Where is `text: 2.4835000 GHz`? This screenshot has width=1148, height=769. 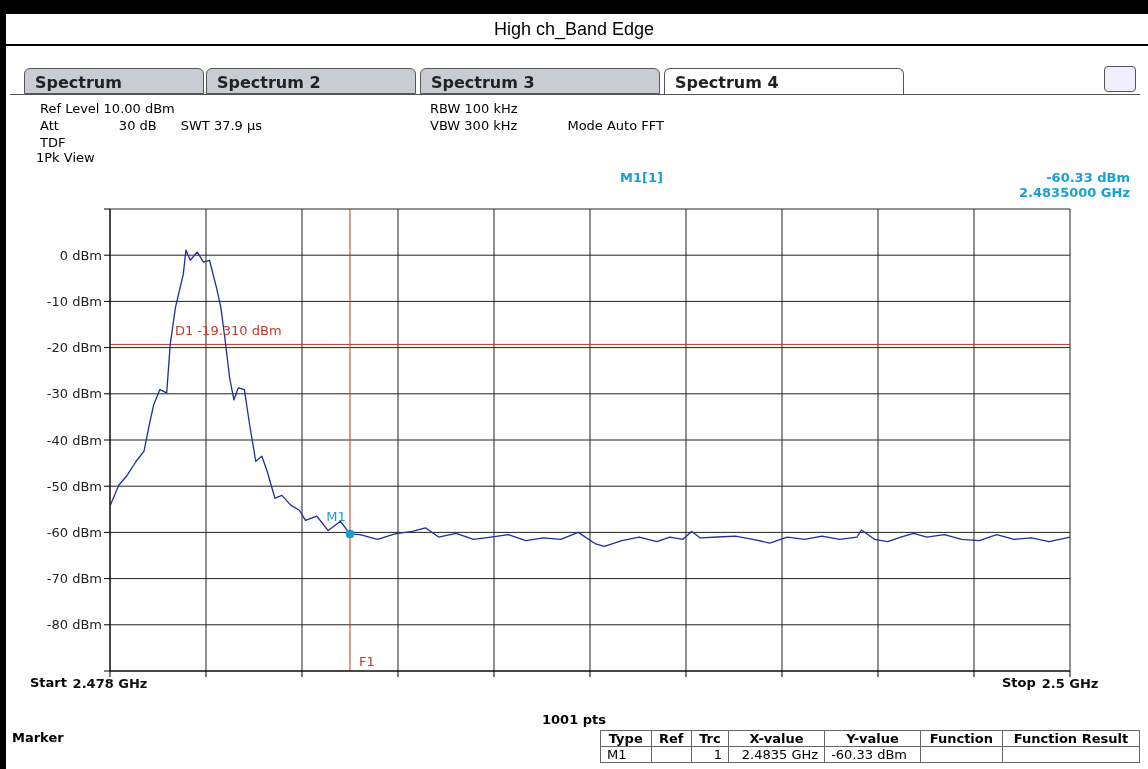
text: 2.4835000 GHz is located at coordinates (1074, 192).